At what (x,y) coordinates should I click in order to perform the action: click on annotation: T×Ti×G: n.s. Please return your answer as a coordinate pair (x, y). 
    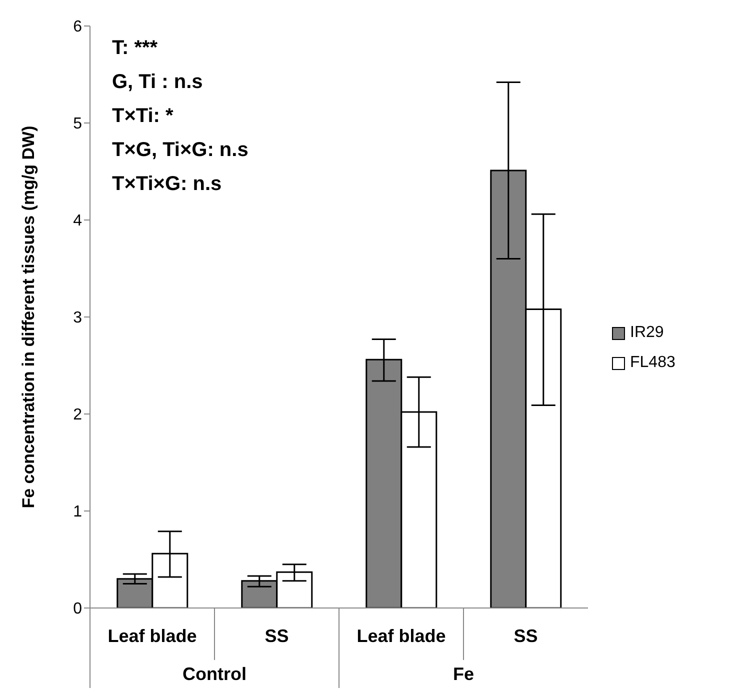
    Looking at the image, I should click on (167, 184).